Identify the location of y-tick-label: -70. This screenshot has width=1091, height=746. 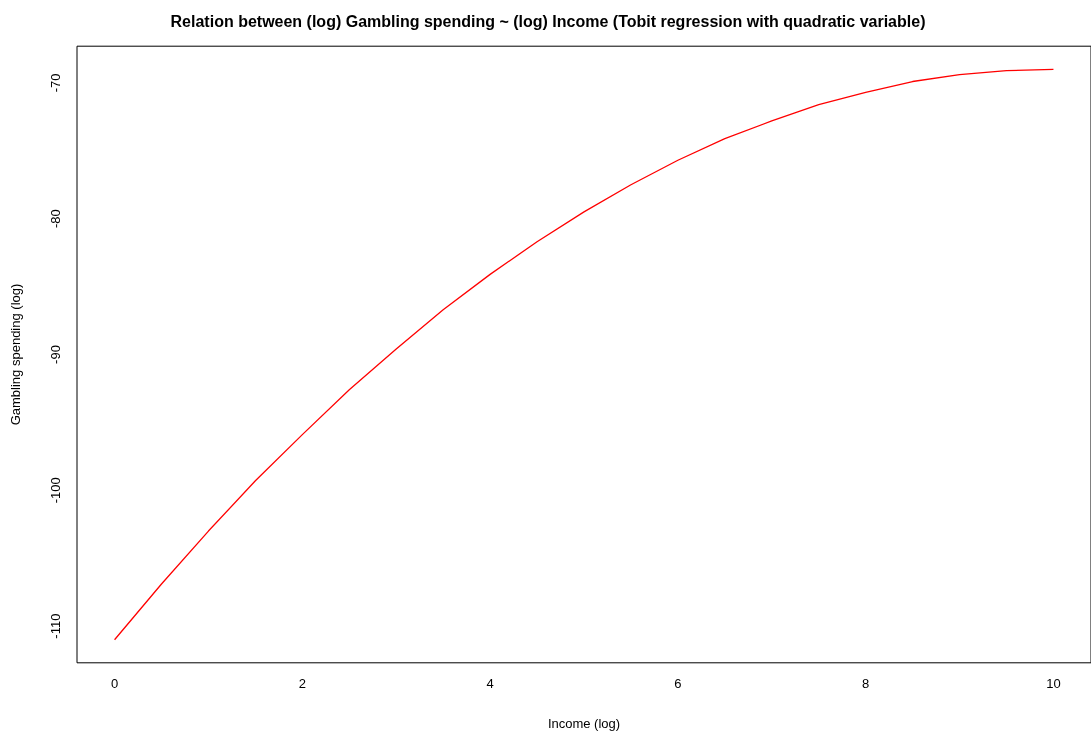
(56, 83).